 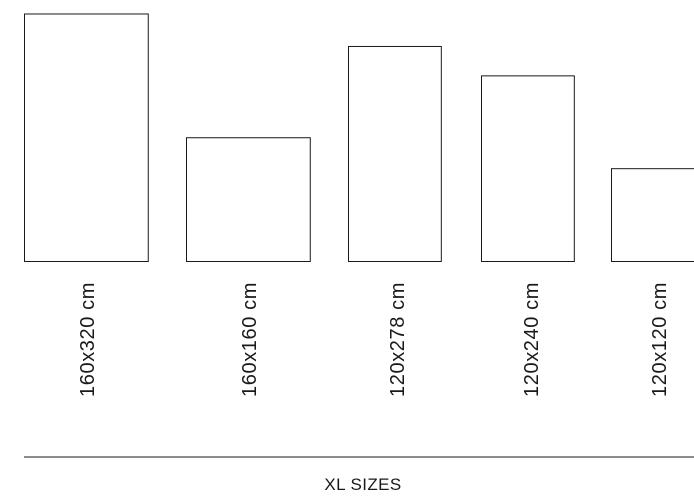 What do you see at coordinates (250, 339) in the screenshot?
I see `size-label-2: 160x160 cm` at bounding box center [250, 339].